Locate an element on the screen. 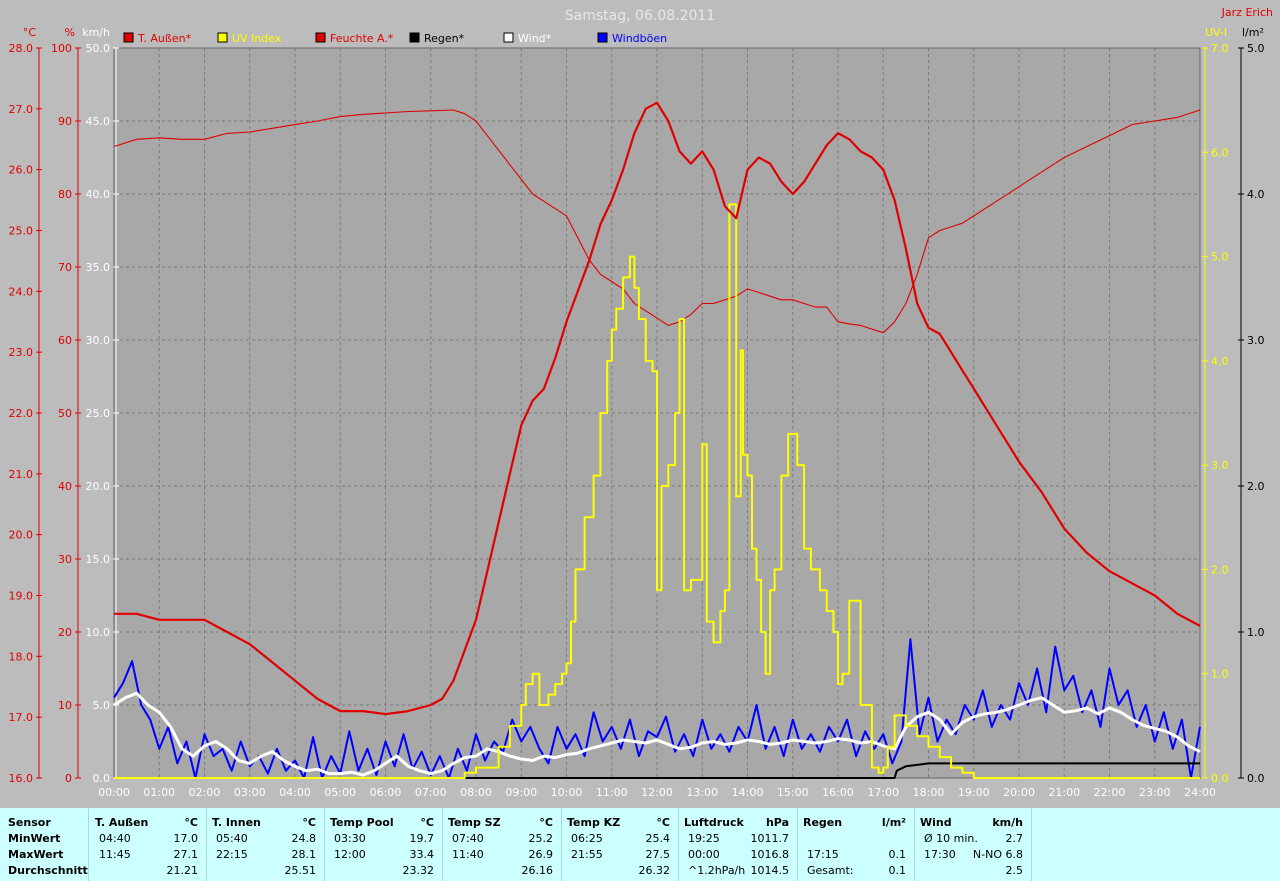  celsius-axis-tick-label: 26.0 is located at coordinates (21, 170).